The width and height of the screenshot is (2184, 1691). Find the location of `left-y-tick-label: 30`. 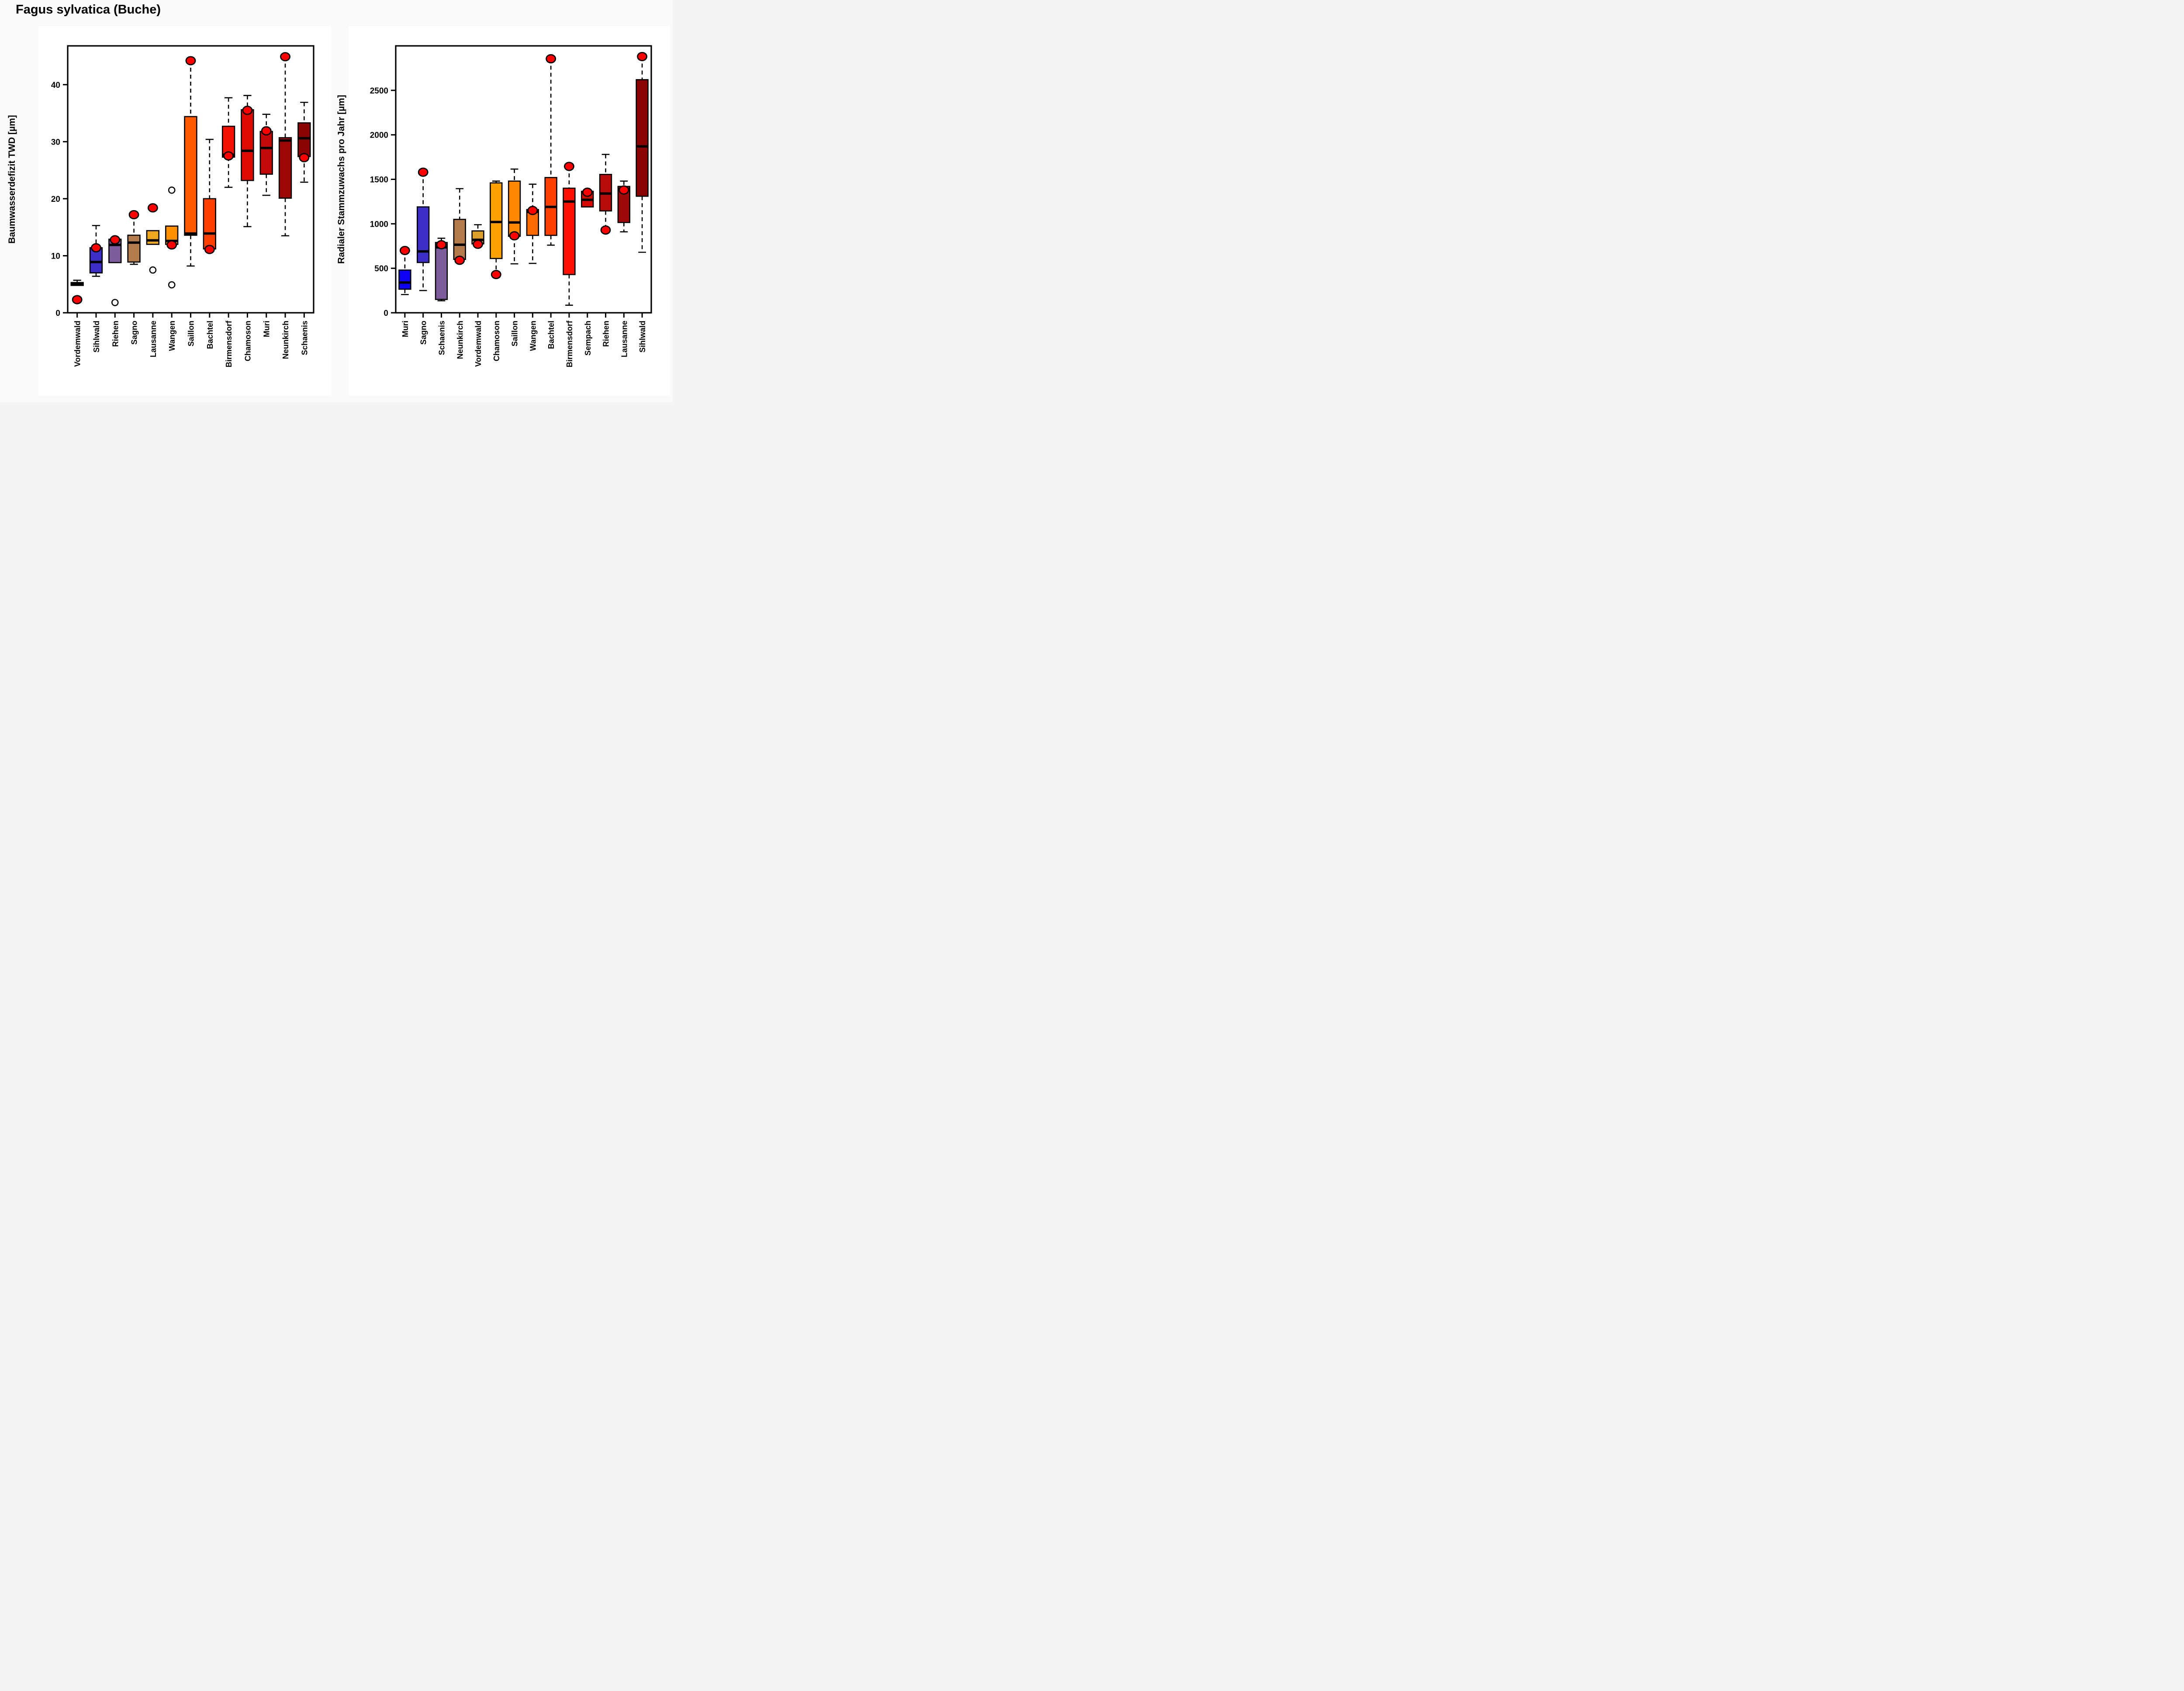

left-y-tick-label: 30 is located at coordinates (55, 142).